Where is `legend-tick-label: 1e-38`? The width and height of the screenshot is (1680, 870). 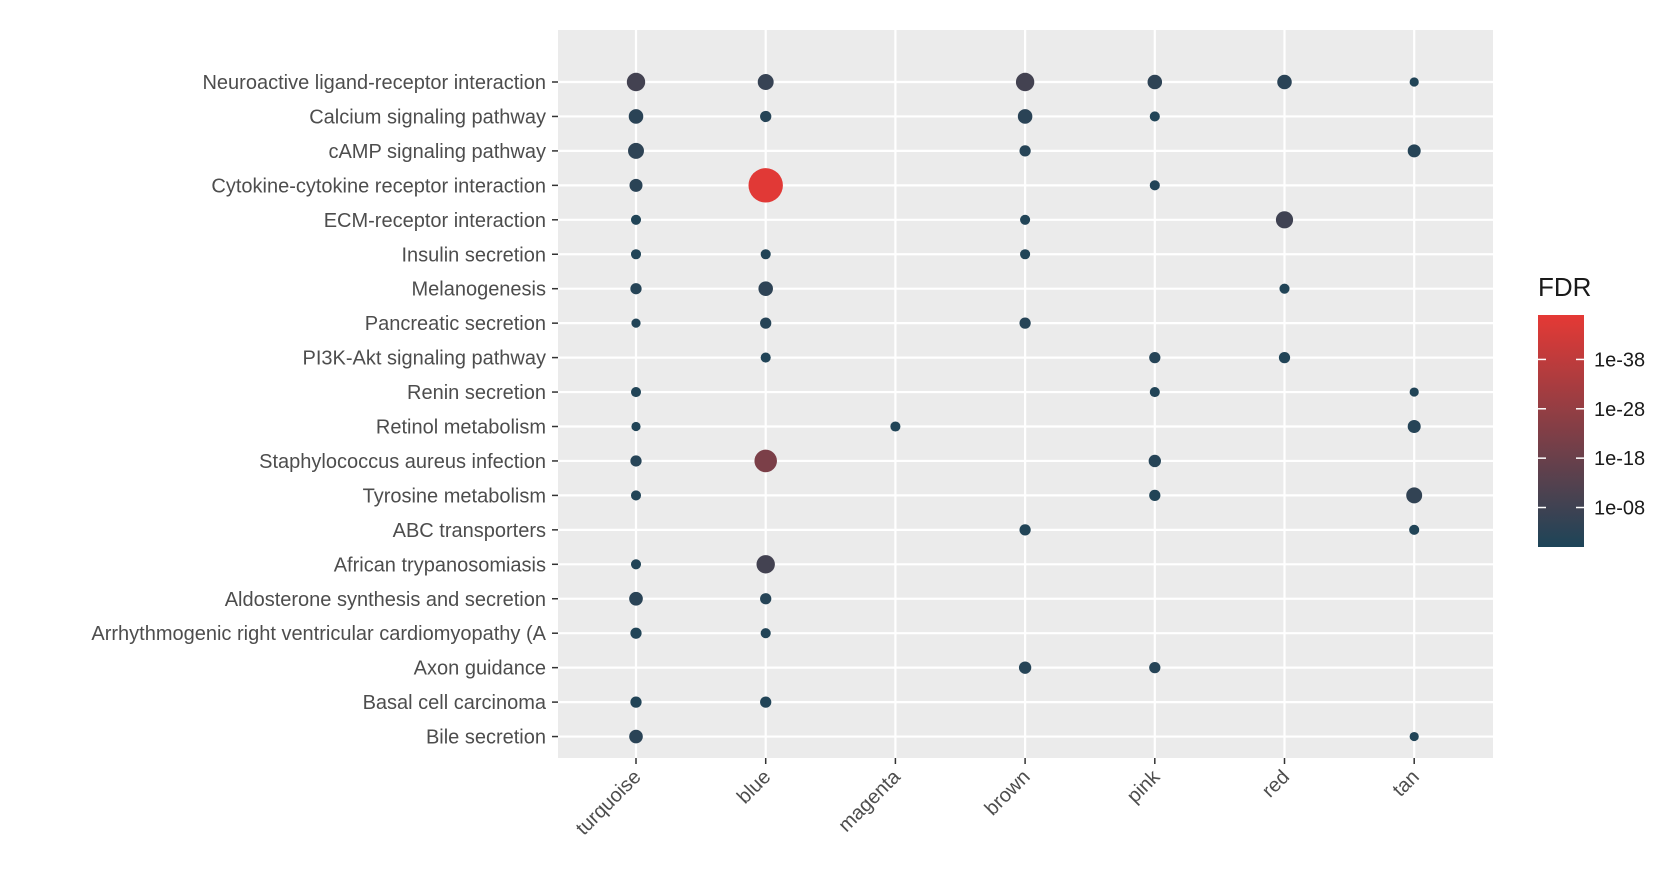
legend-tick-label: 1e-38 is located at coordinates (1619, 360).